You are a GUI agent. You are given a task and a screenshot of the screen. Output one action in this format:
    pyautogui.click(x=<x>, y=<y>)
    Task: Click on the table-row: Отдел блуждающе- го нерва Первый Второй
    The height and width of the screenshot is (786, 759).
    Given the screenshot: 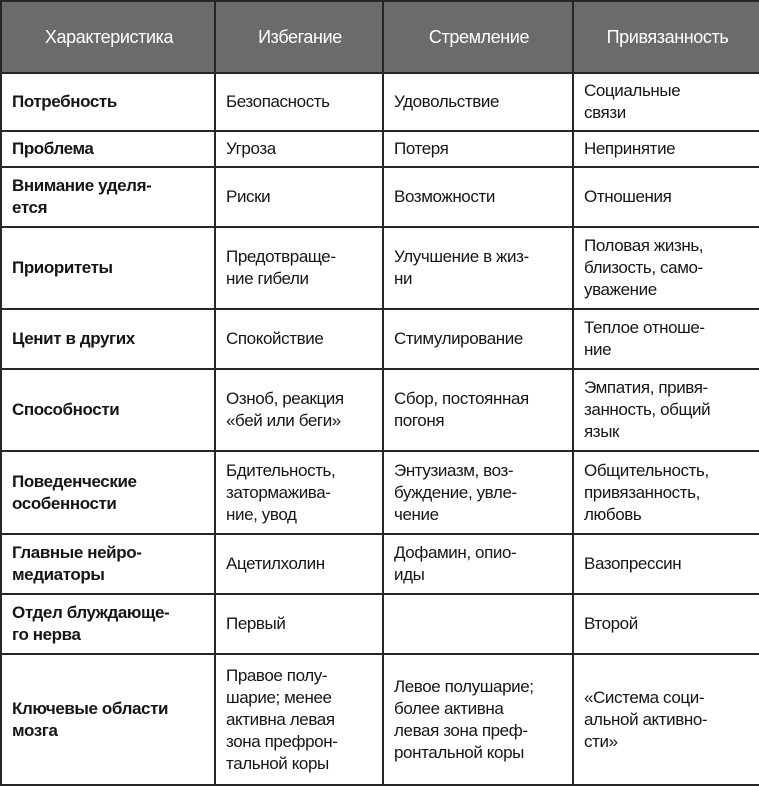 What is the action you would take?
    pyautogui.click(x=379, y=624)
    